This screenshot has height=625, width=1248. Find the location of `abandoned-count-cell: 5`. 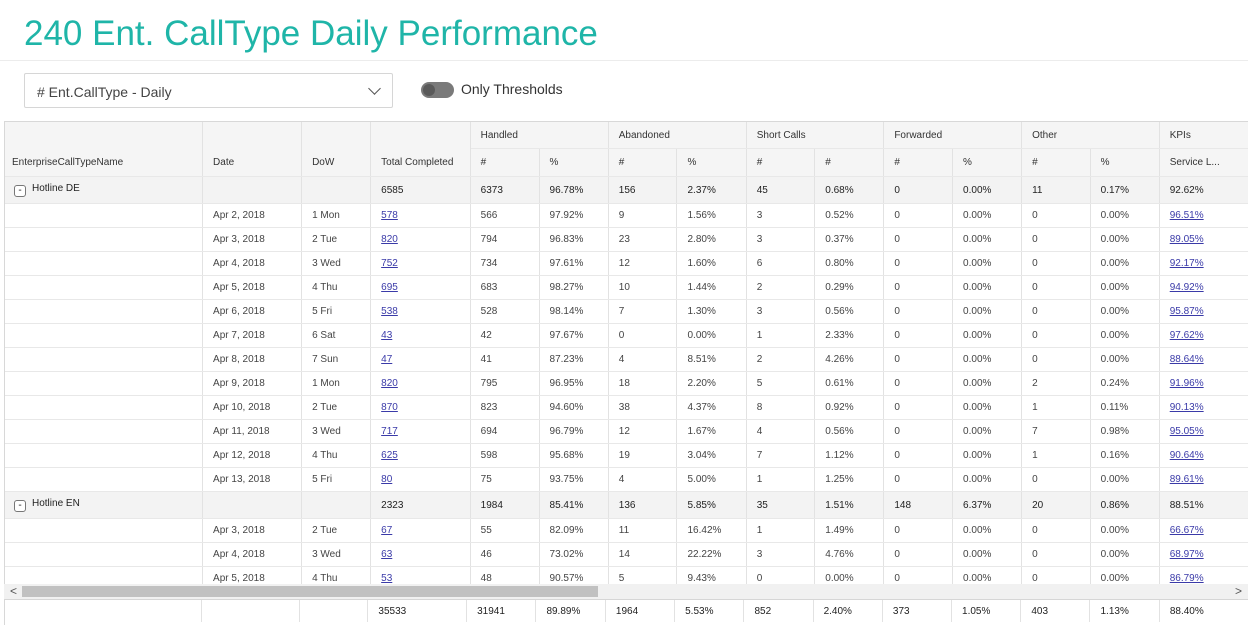

abandoned-count-cell: 5 is located at coordinates (643, 575).